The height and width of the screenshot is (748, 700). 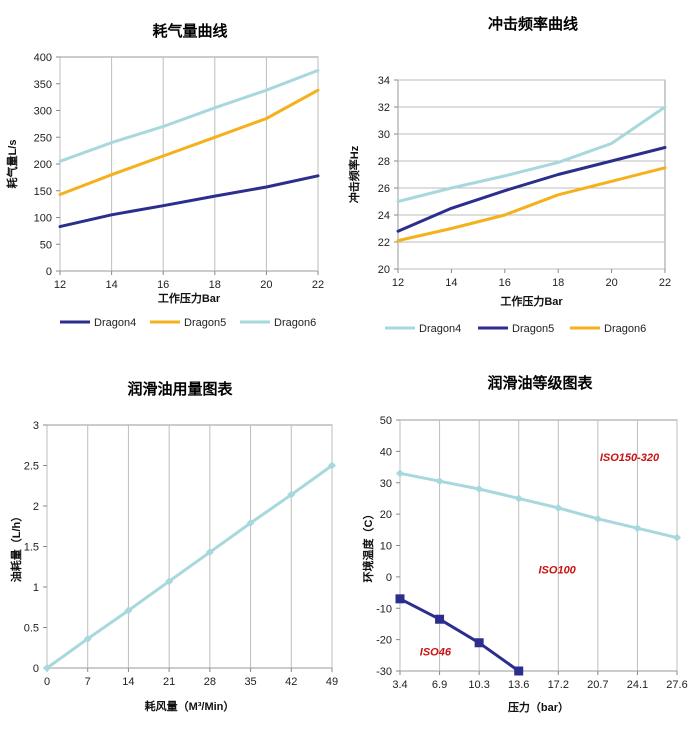 What do you see at coordinates (36, 588) in the screenshot?
I see `y-tick-label: 1` at bounding box center [36, 588].